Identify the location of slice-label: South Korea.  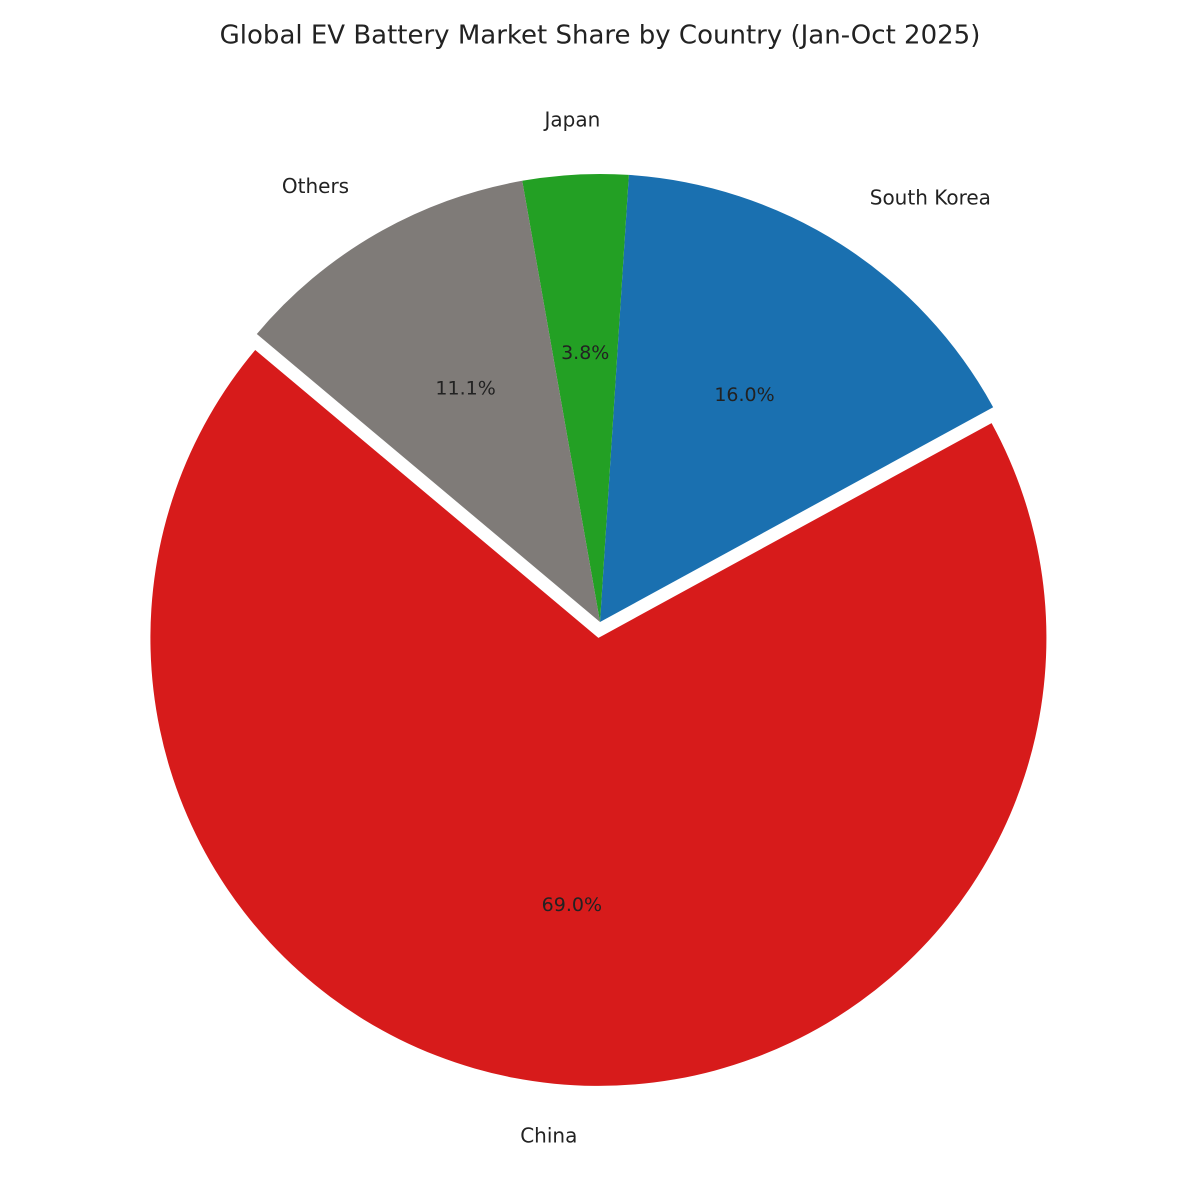
(930, 197).